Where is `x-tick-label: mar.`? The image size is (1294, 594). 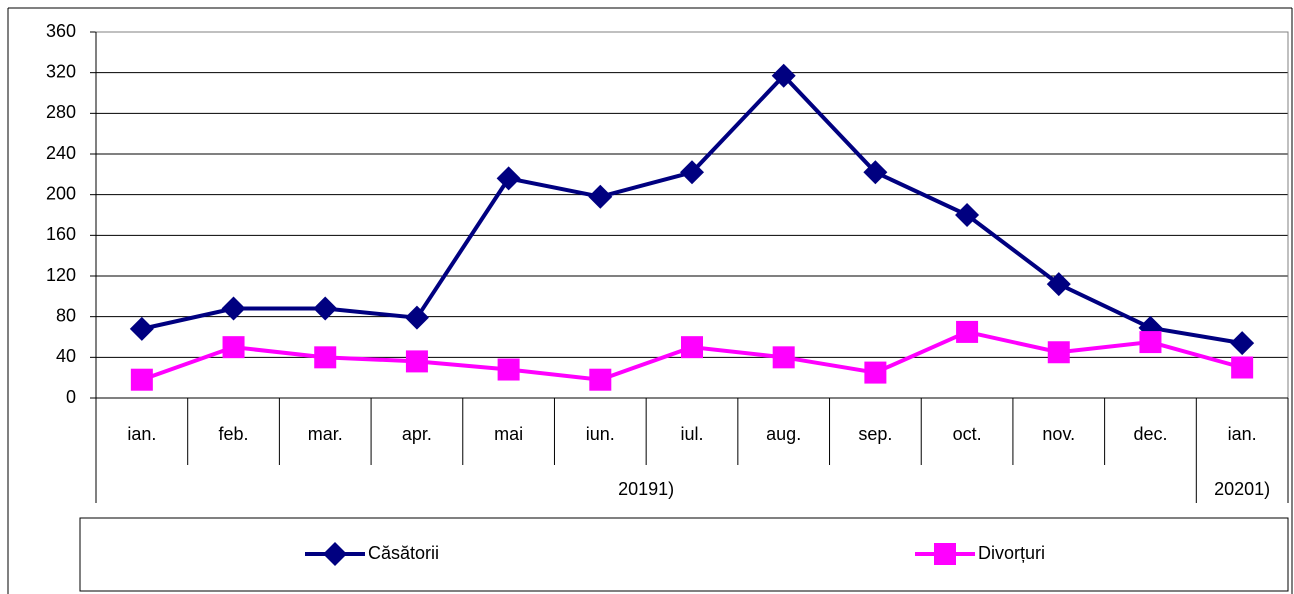
x-tick-label: mar. is located at coordinates (325, 434).